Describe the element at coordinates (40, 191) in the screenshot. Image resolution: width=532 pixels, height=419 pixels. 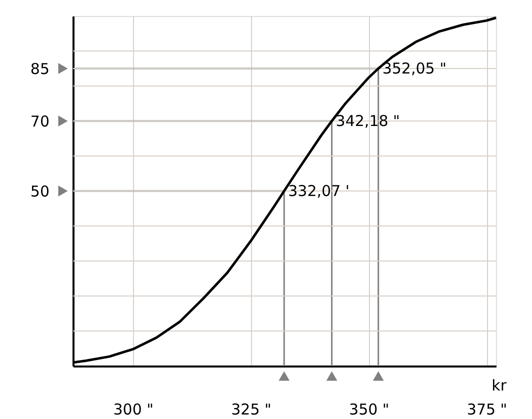
I see `y-tick-label: 50` at that location.